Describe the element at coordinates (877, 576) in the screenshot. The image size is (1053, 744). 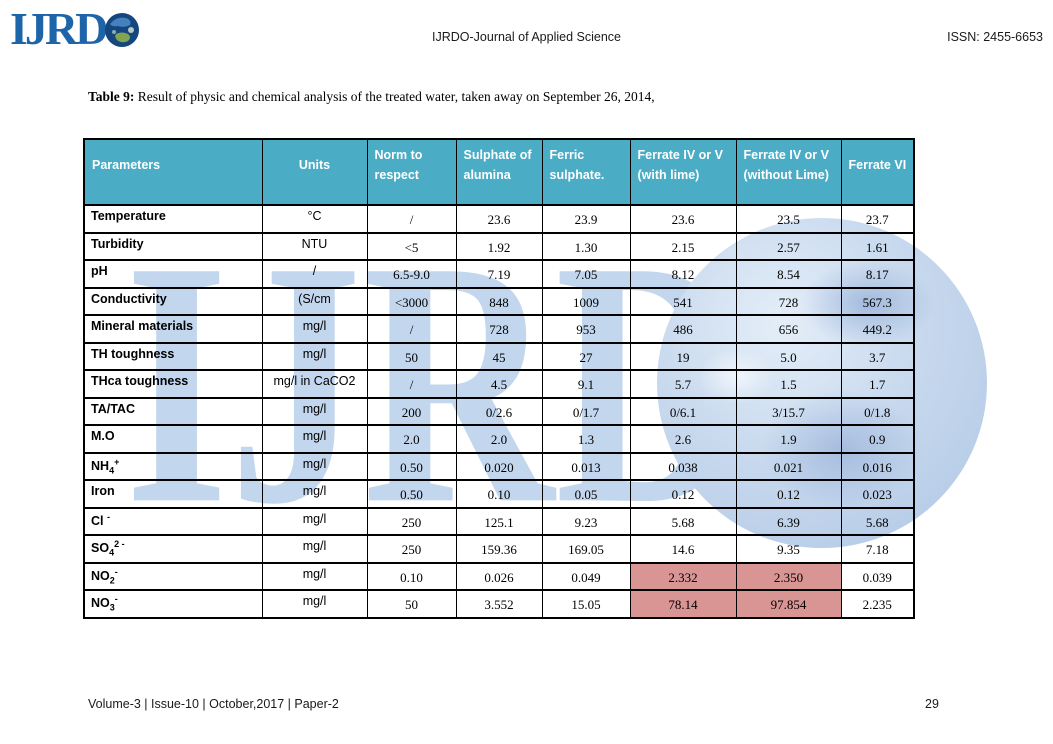
I see `value-cell: 0.039` at that location.